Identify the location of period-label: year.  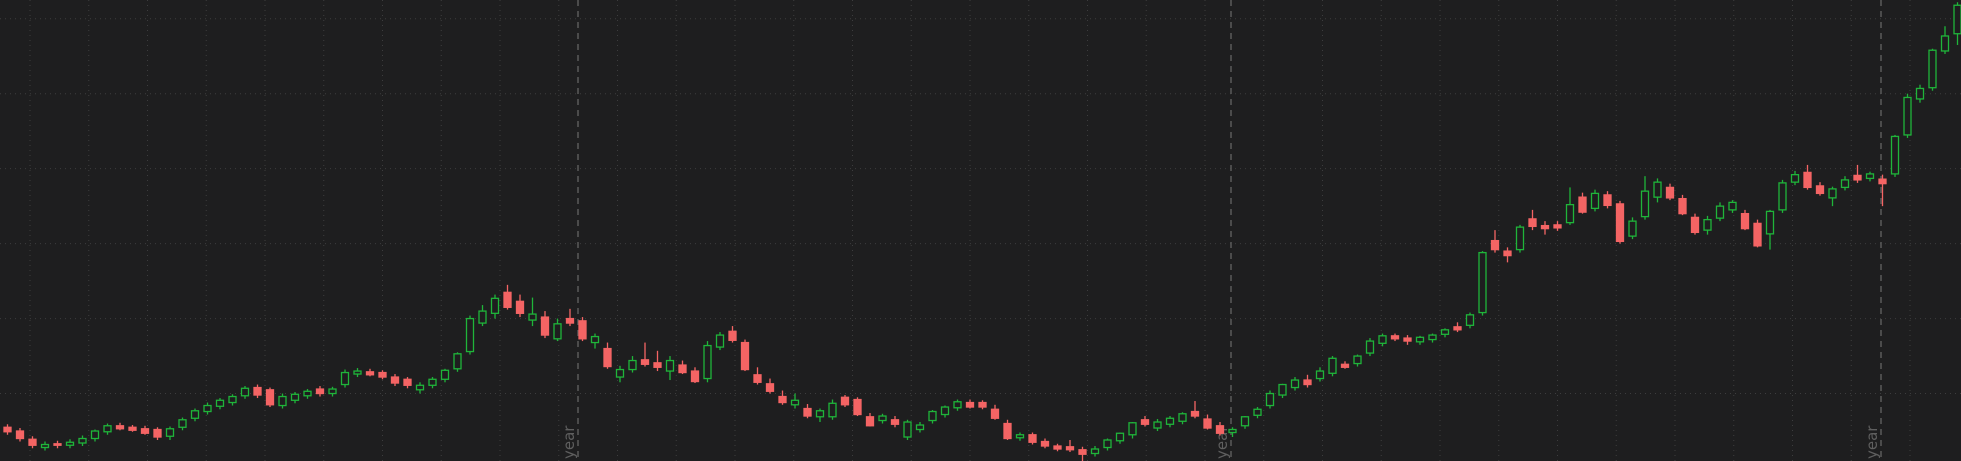
(1872, 442).